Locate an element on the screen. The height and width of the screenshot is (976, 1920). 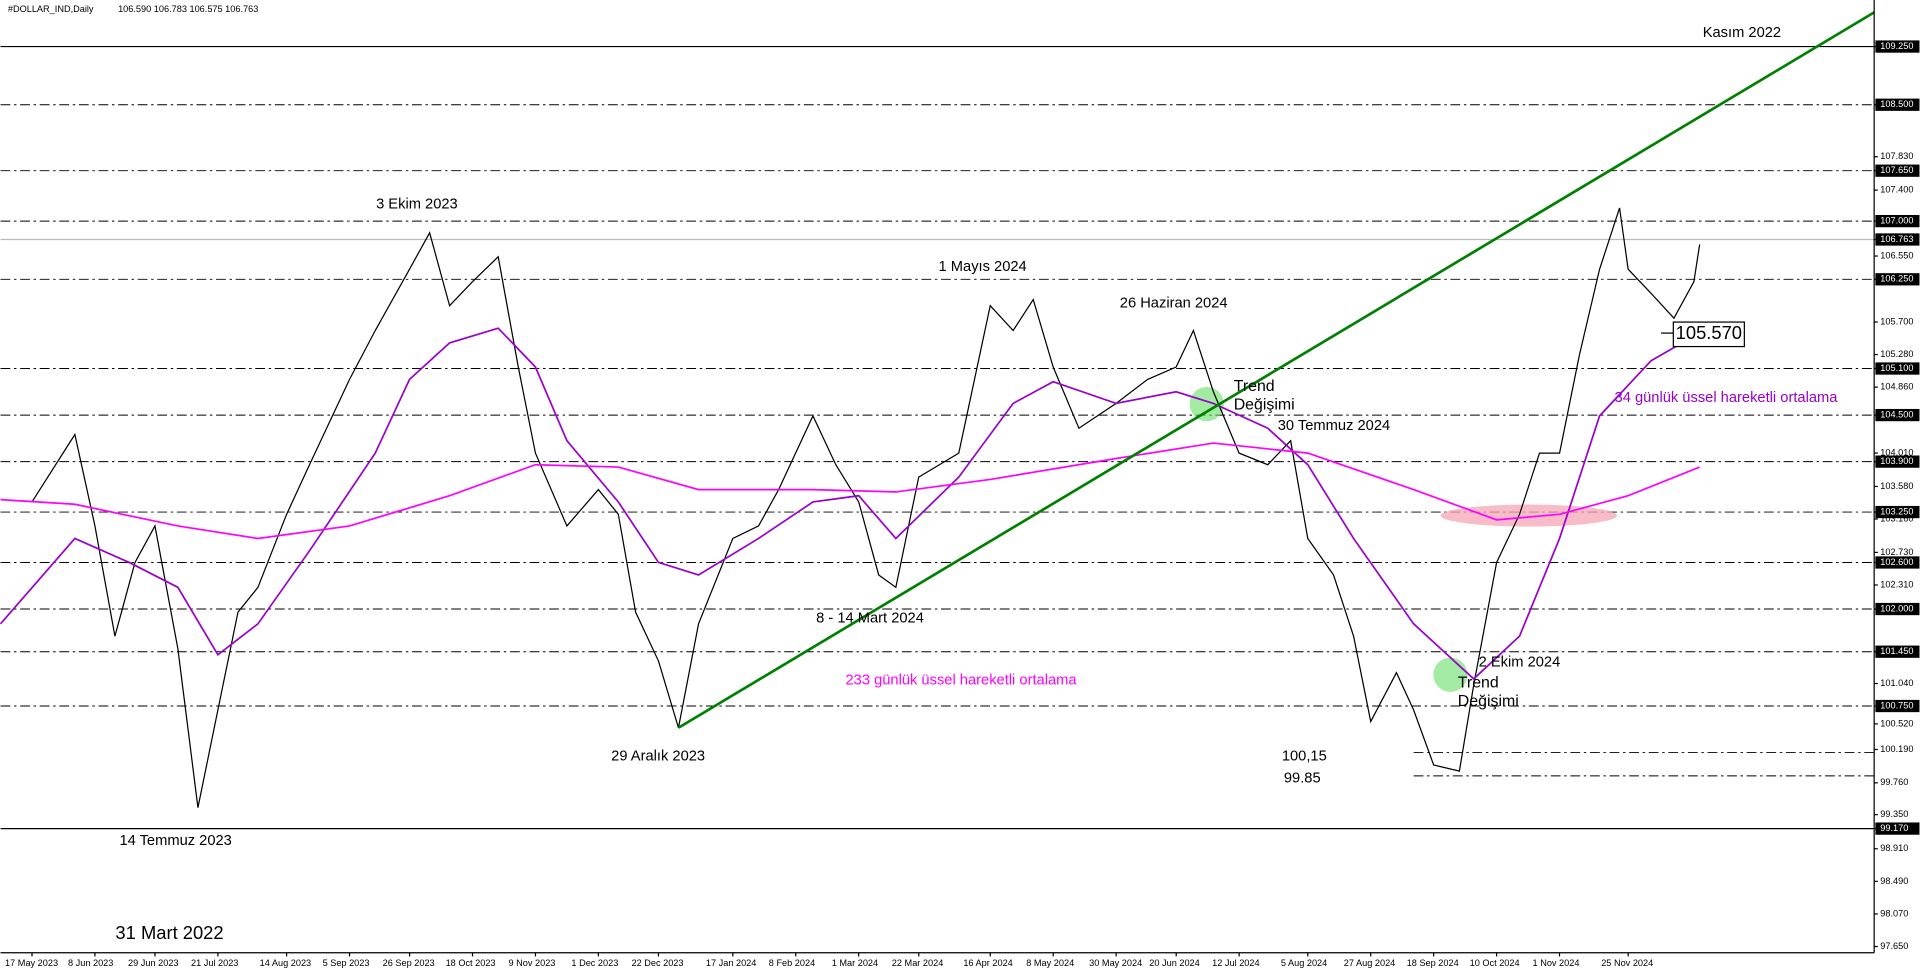
x-tick-label: 18 Sep 2024 is located at coordinates (1433, 963).